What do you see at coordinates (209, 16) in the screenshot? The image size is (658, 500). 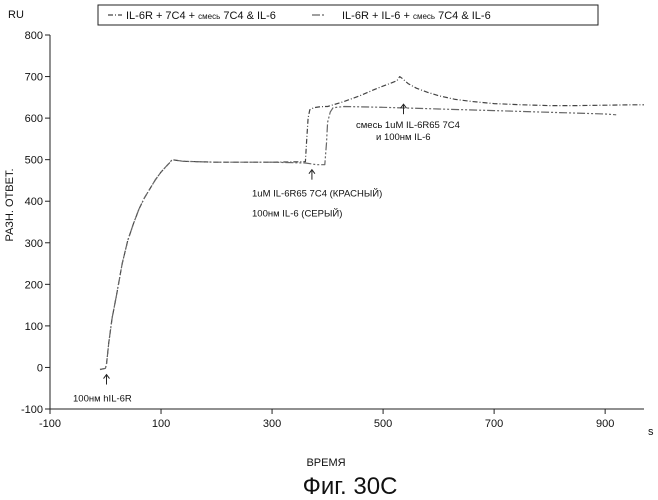 I see `legend-entry-1-small: смесь` at bounding box center [209, 16].